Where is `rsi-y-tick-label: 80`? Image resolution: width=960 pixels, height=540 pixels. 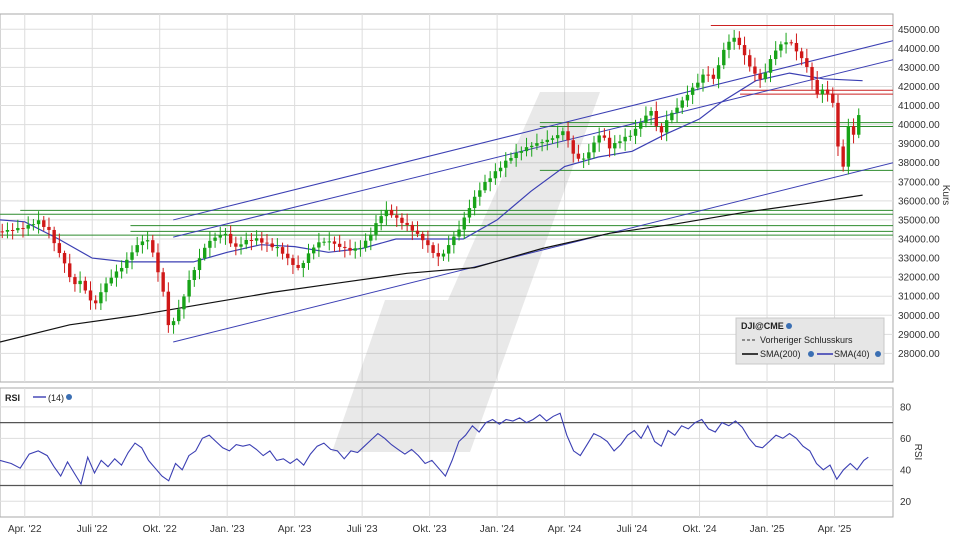 rsi-y-tick-label: 80 is located at coordinates (906, 407).